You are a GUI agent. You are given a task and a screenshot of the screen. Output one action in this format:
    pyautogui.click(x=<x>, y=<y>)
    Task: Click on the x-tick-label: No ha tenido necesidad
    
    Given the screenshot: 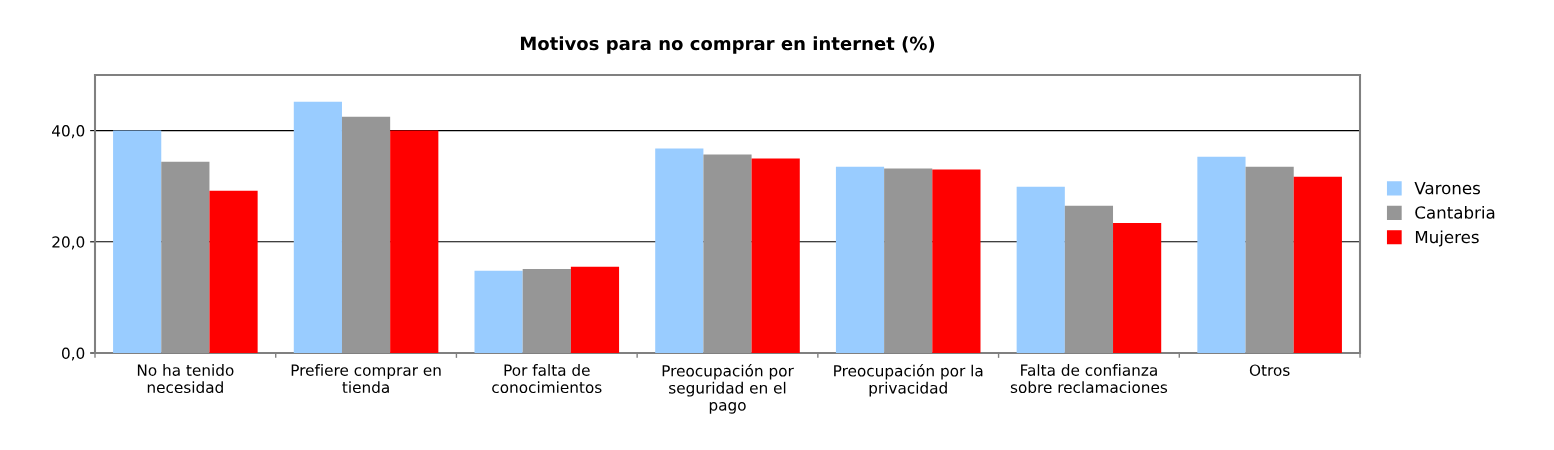 What is the action you would take?
    pyautogui.click(x=185, y=379)
    